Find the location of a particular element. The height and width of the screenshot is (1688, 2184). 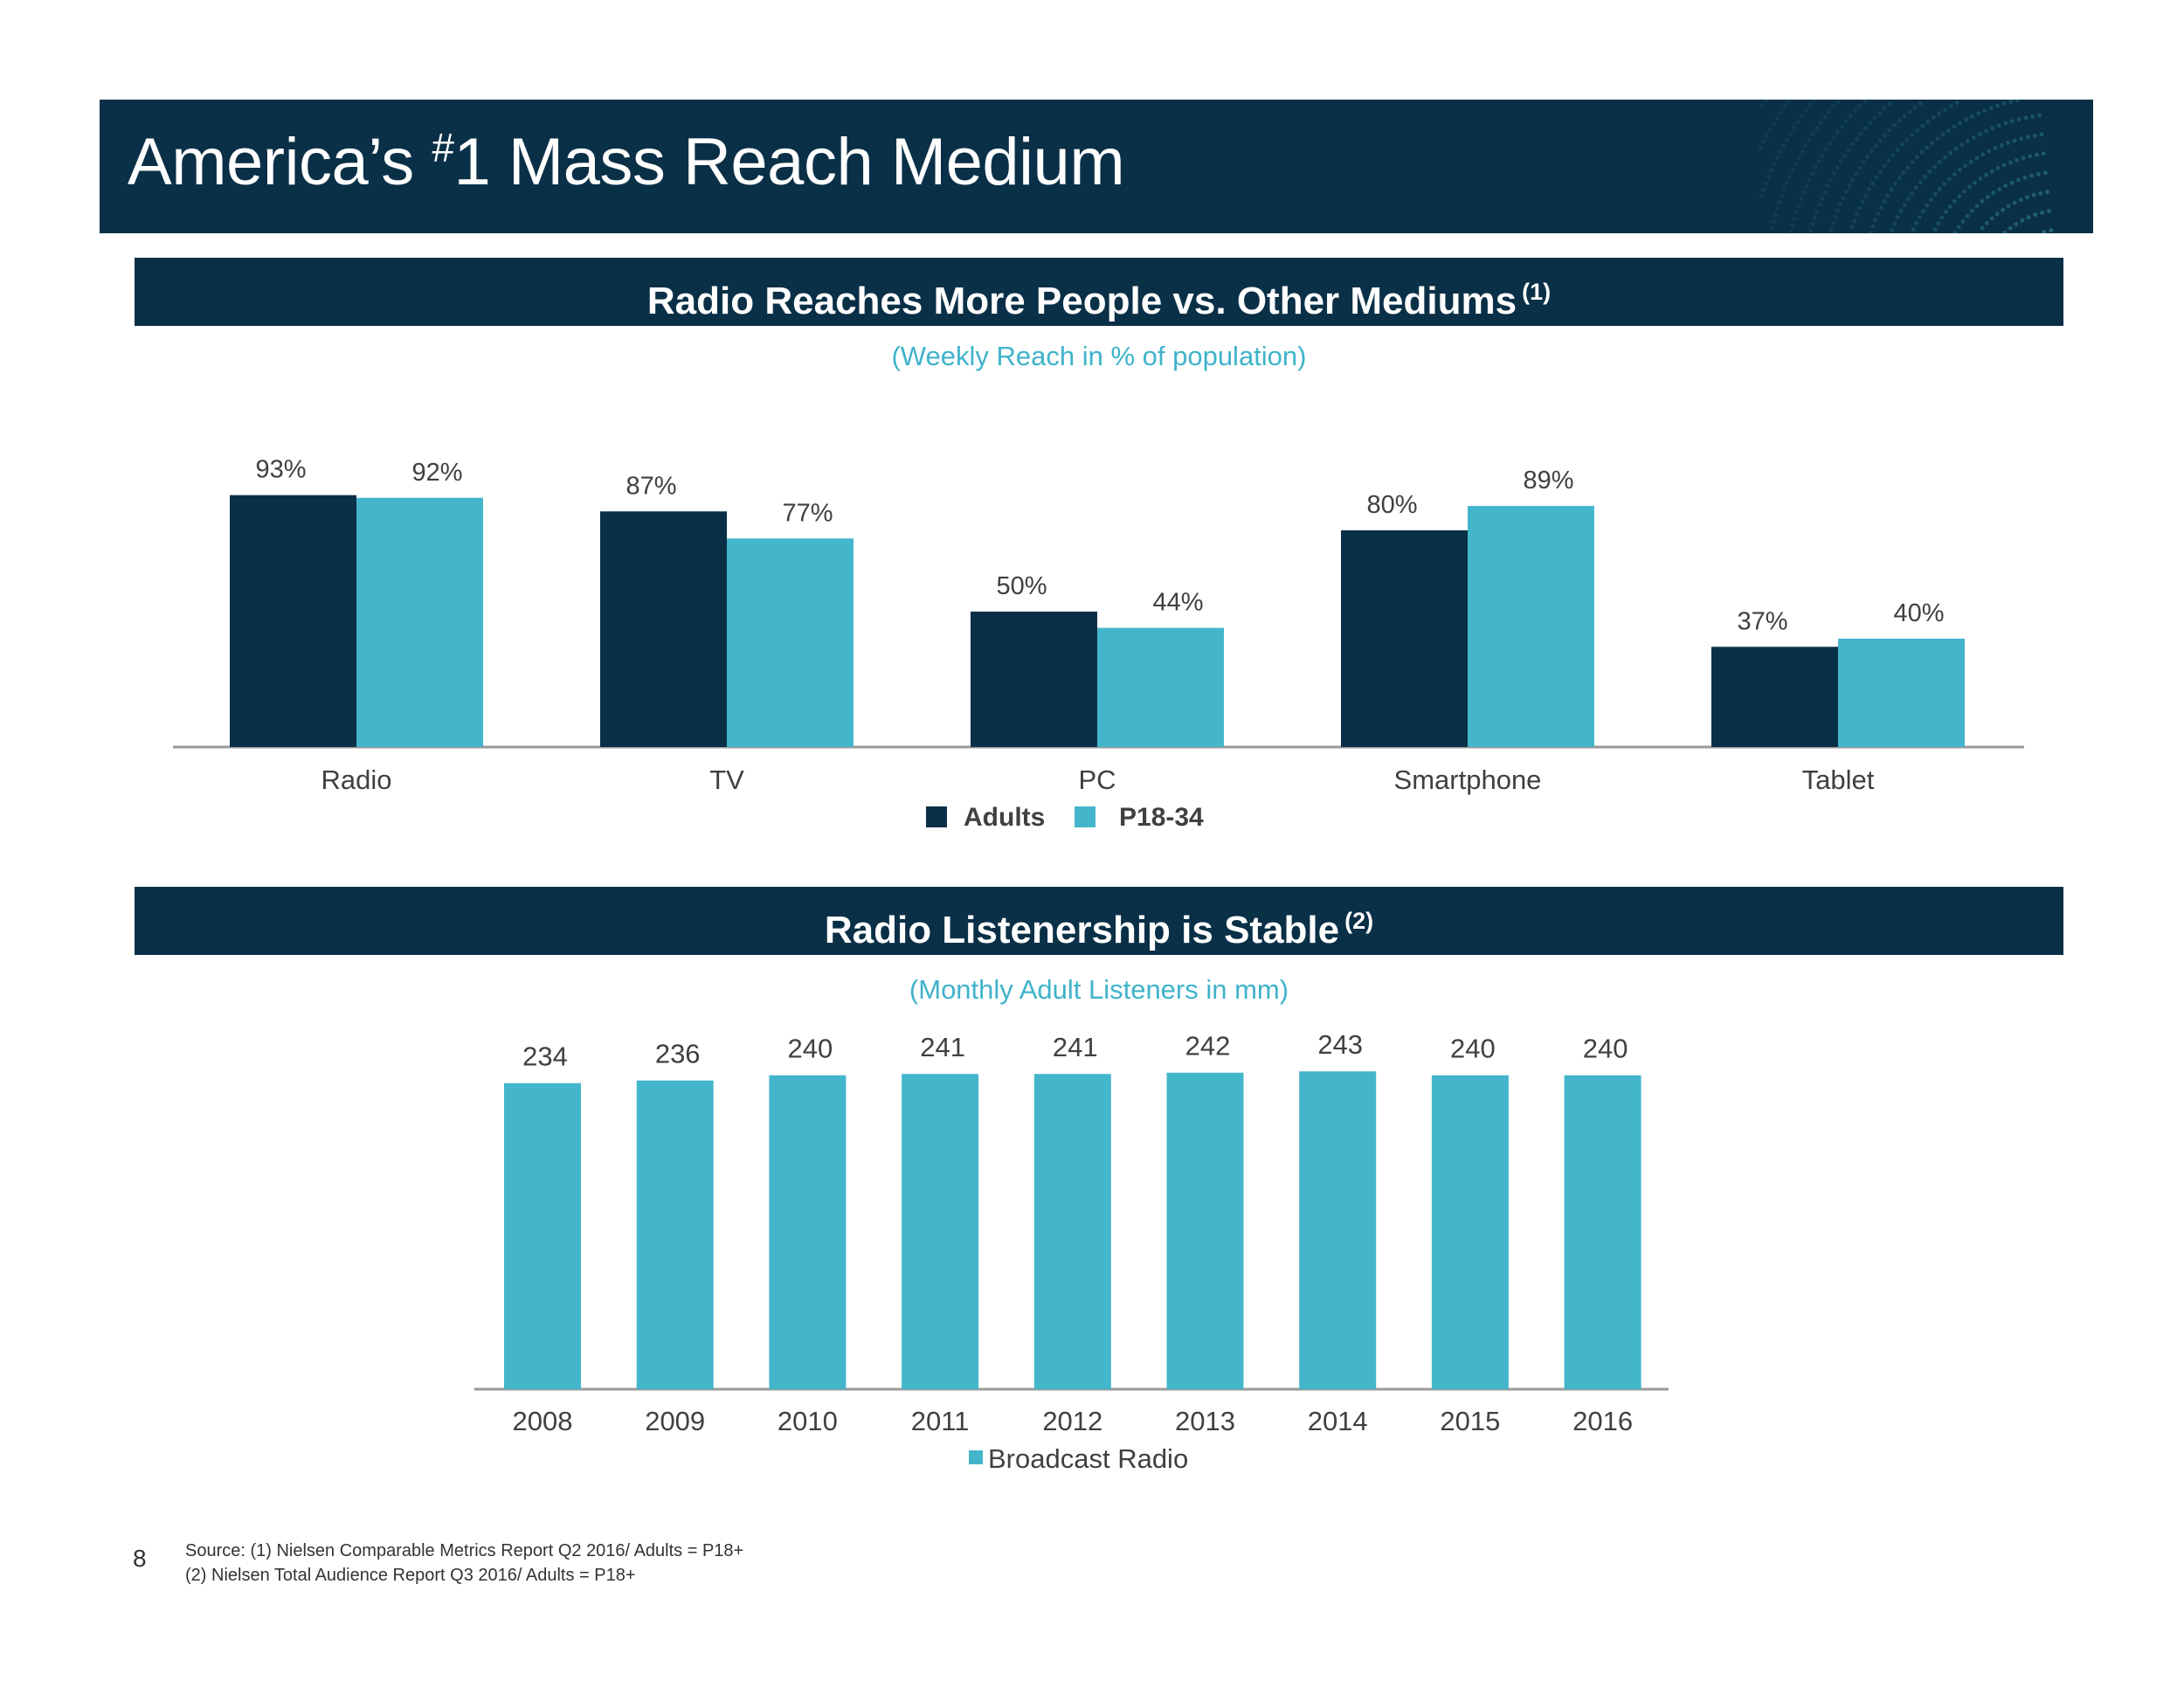

bar-adults-radio is located at coordinates (293, 621).